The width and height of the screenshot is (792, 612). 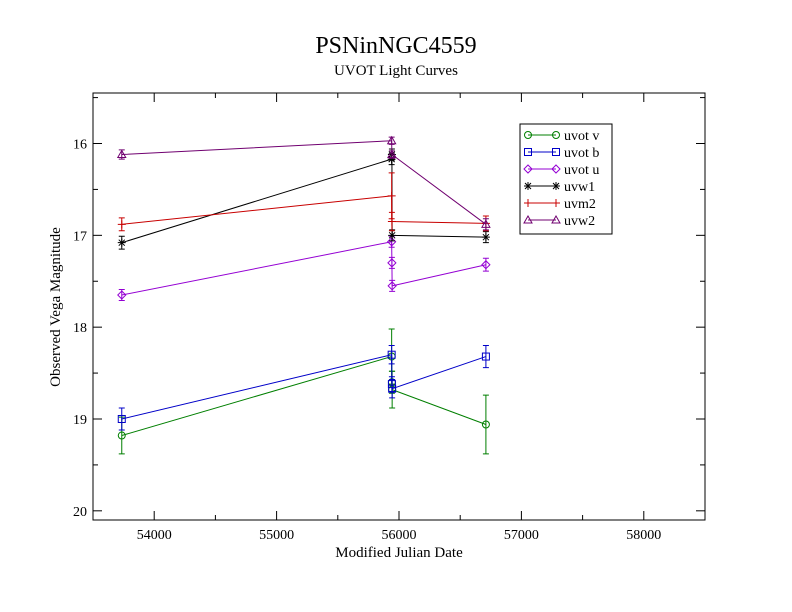 I want to click on legend-label: uvw1, so click(x=579, y=187).